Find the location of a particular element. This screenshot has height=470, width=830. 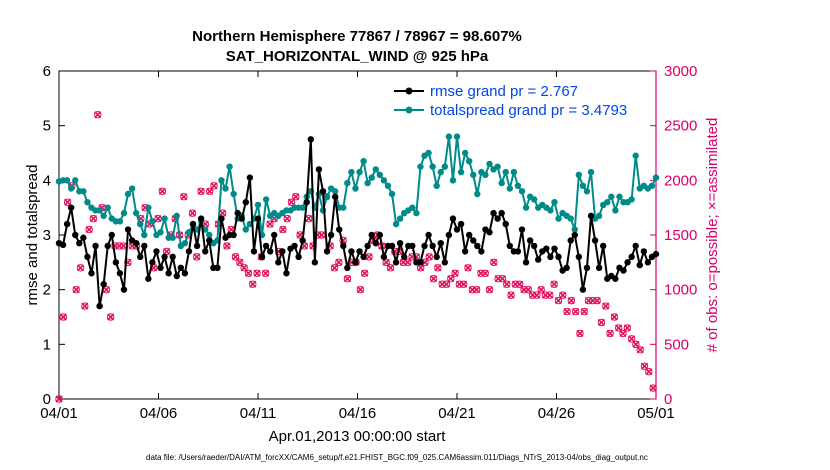

legend-spread-marker is located at coordinates (409, 110).